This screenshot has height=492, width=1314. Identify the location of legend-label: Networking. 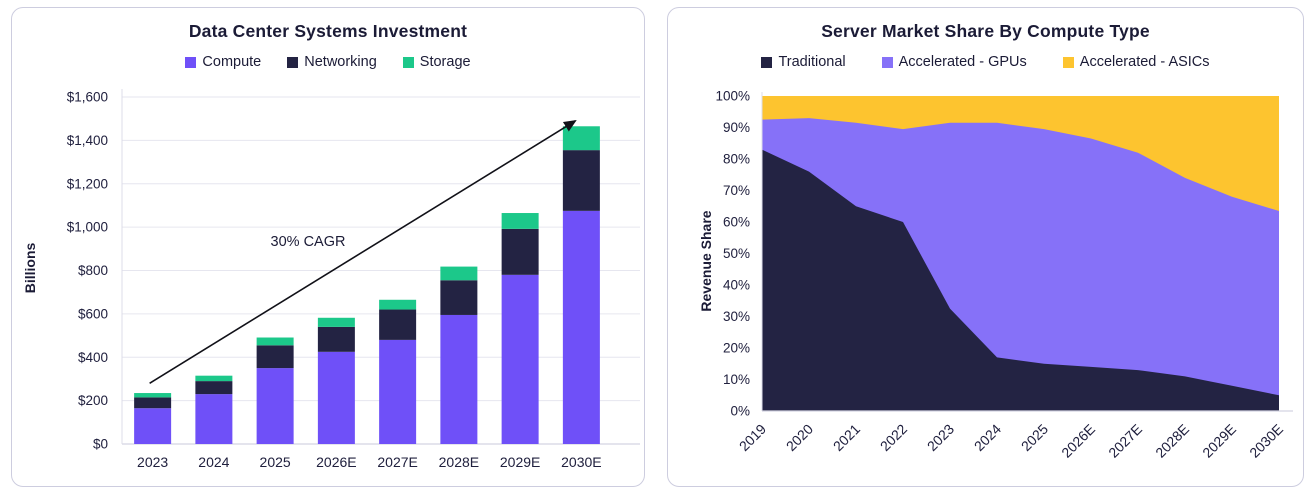
(340, 62).